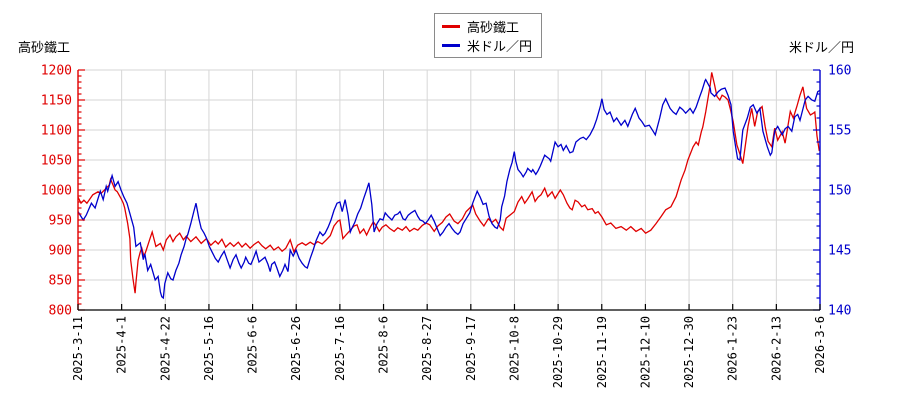  I want to click on x-tick-label: 2025-8-6, so click(384, 345).